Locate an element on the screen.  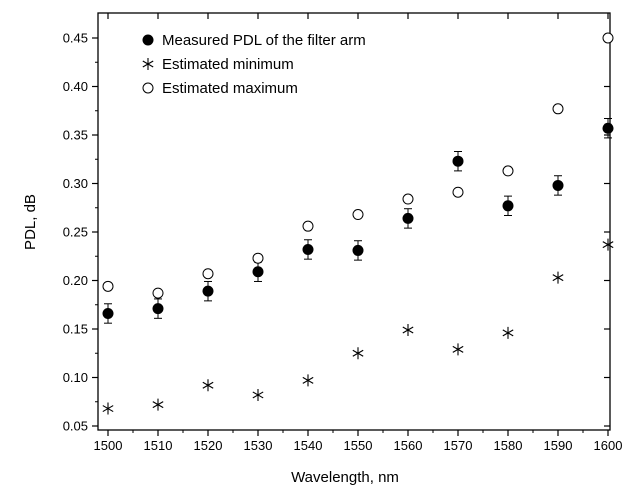
y-tick-label: 0.40 is located at coordinates (75, 86).